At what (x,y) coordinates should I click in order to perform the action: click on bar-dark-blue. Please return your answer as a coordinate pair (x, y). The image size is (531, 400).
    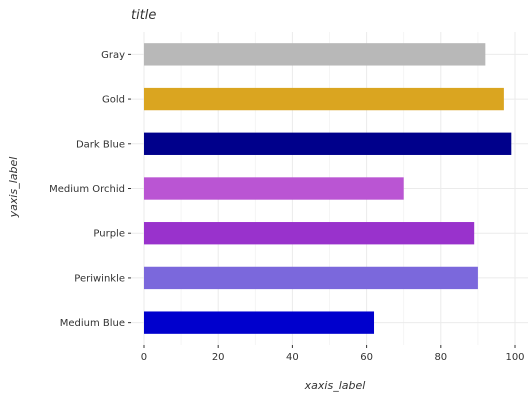
    Looking at the image, I should click on (327, 143).